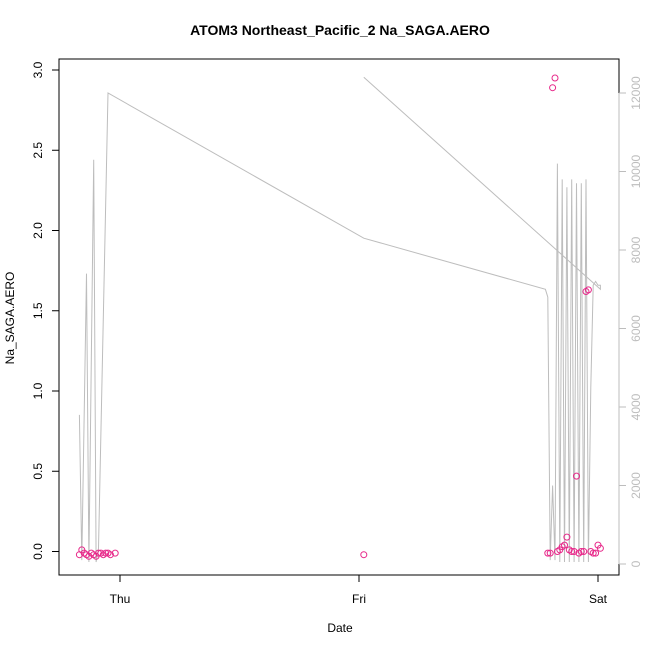  What do you see at coordinates (38, 69) in the screenshot?
I see `left-tick-label: 3.0` at bounding box center [38, 69].